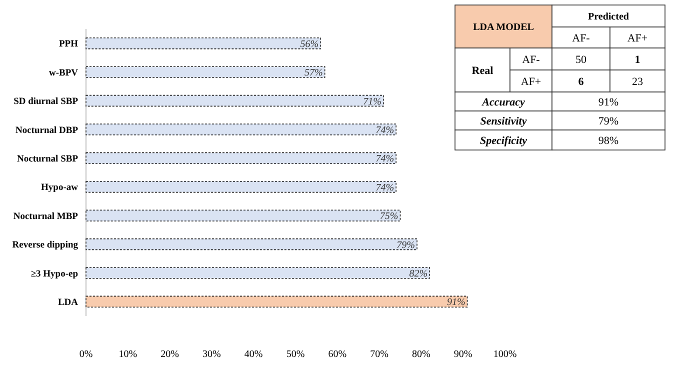 The height and width of the screenshot is (365, 676). What do you see at coordinates (45, 245) in the screenshot?
I see `y-tick-label: Reverse dipping` at bounding box center [45, 245].